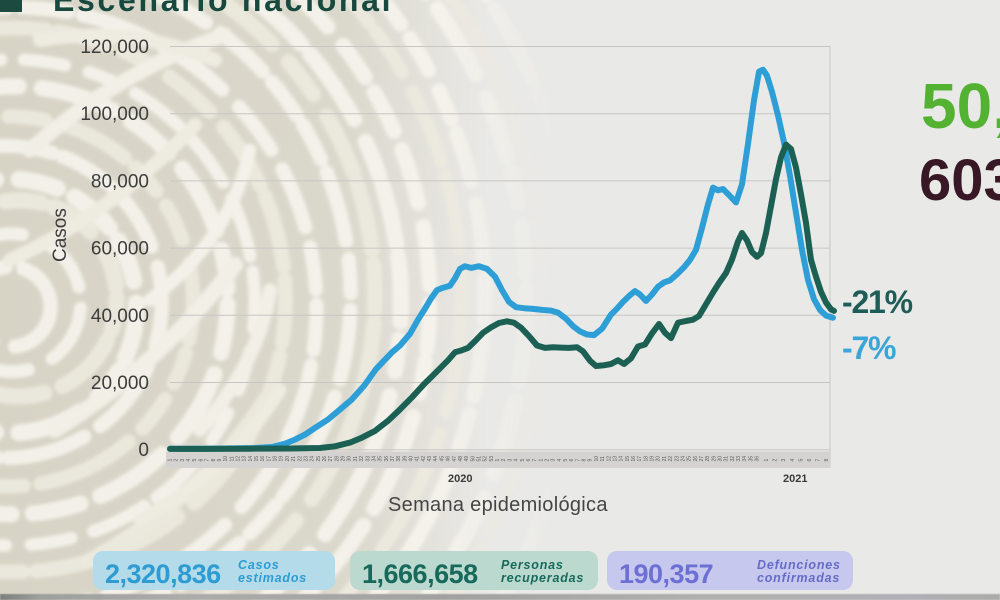 This screenshot has height=600, width=1000. I want to click on svg-text: 50, so click(473, 459).